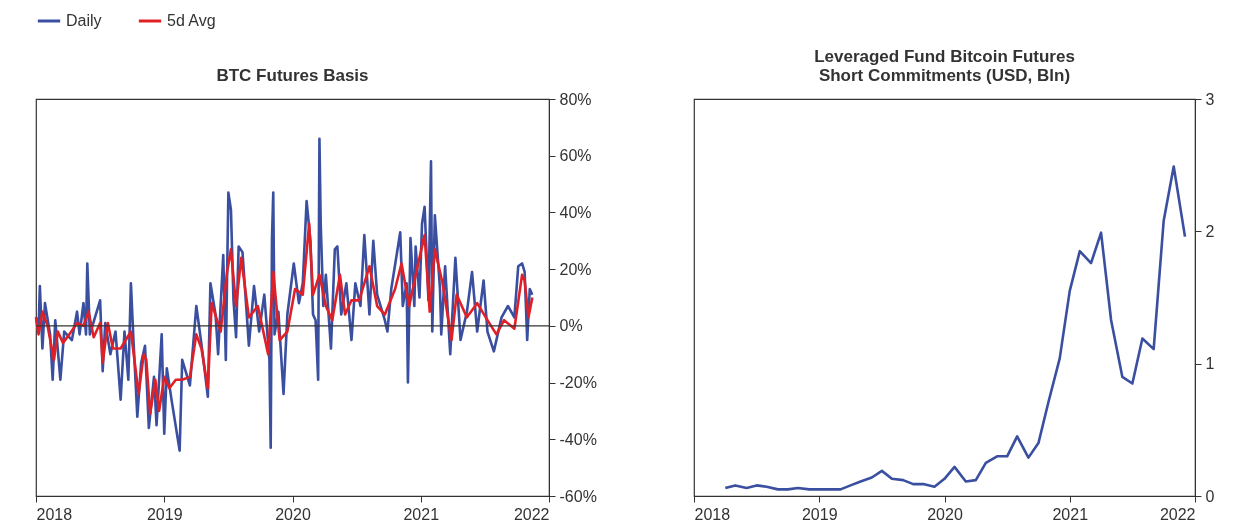 The width and height of the screenshot is (1243, 522). Describe the element at coordinates (1210, 231) in the screenshot. I see `y-tick-label: 2` at that location.